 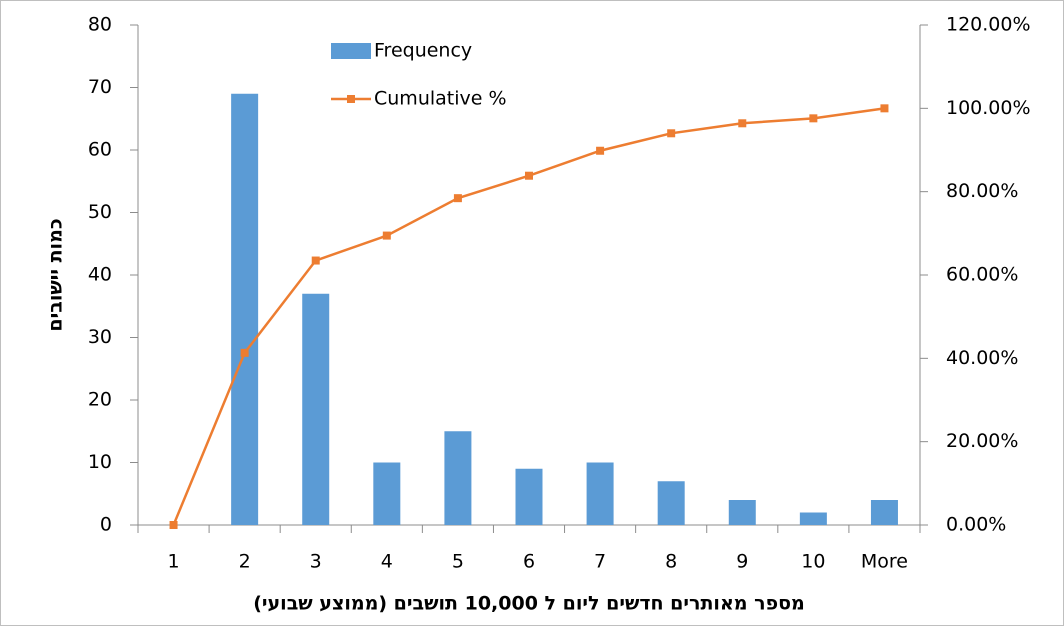 What do you see at coordinates (100, 87) in the screenshot?
I see `y-tick-label: 70` at bounding box center [100, 87].